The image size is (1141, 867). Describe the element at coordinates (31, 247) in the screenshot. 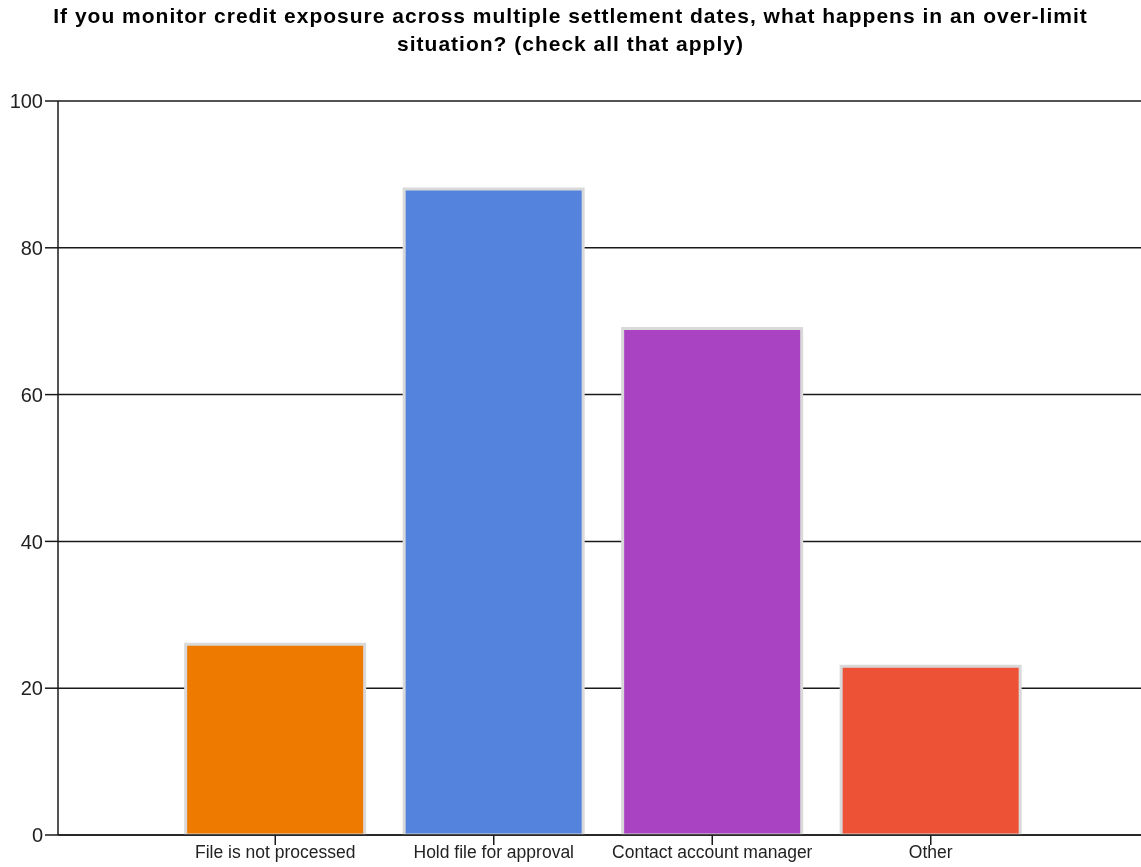

I see `y-tick-label: 80` at that location.